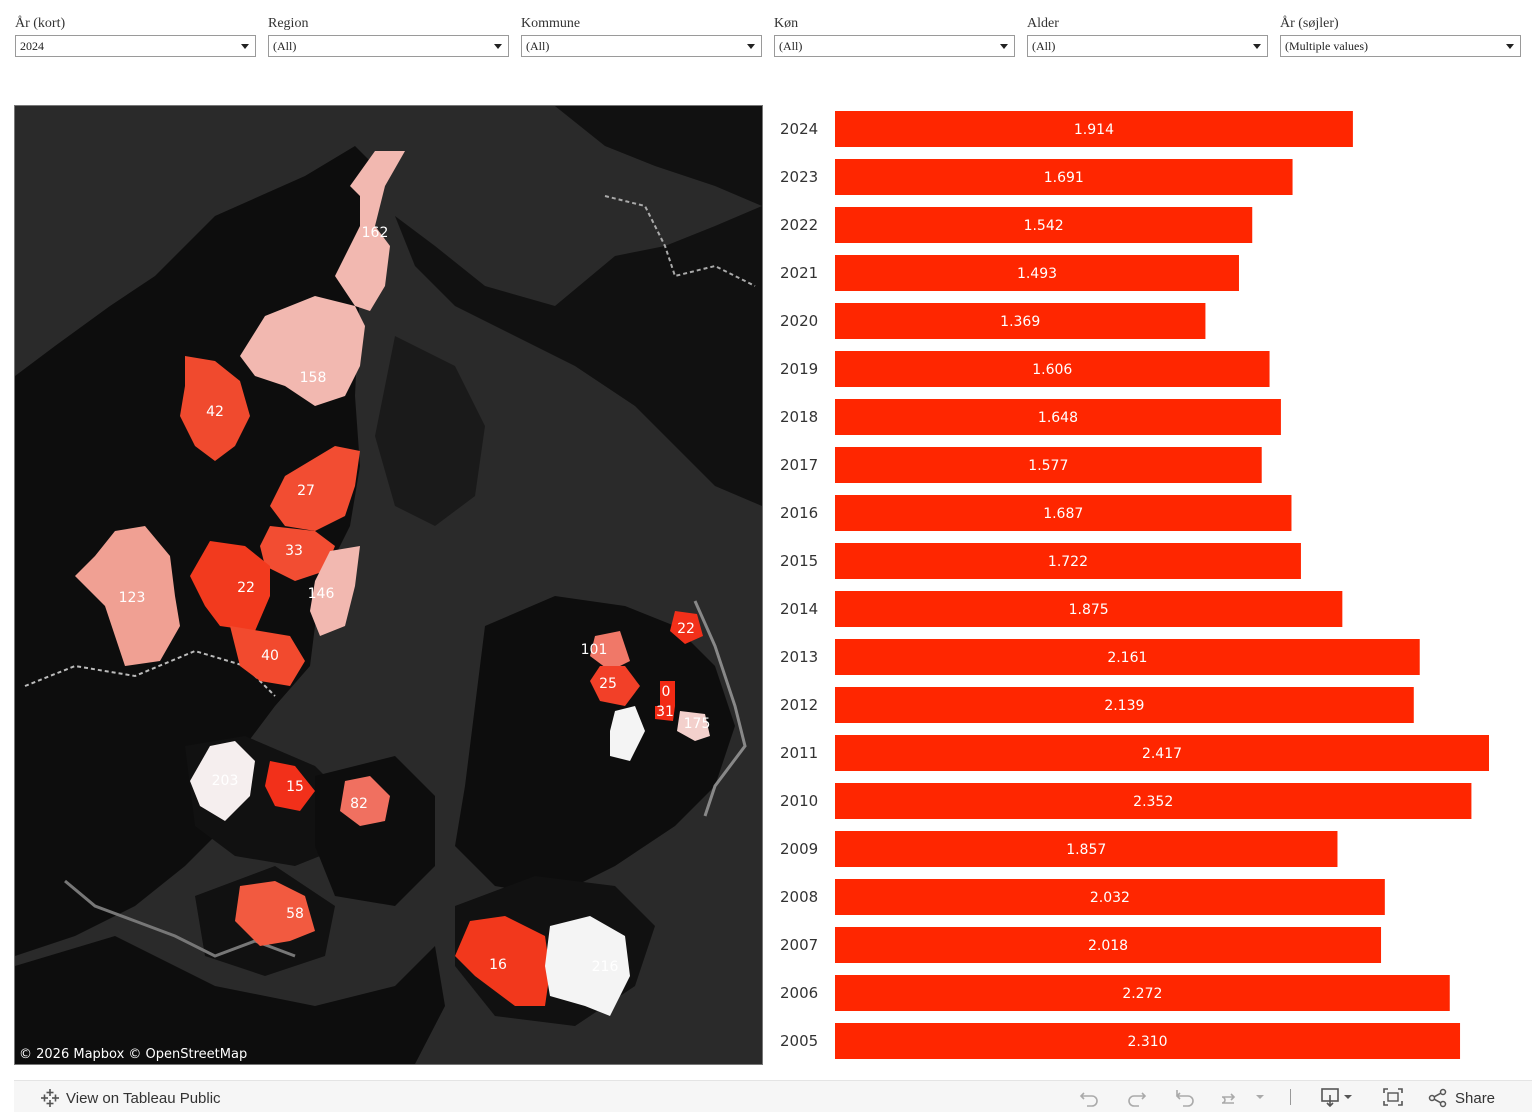 This screenshot has width=1536, height=1112. I want to click on year-axis-label: 2005, so click(799, 1041).